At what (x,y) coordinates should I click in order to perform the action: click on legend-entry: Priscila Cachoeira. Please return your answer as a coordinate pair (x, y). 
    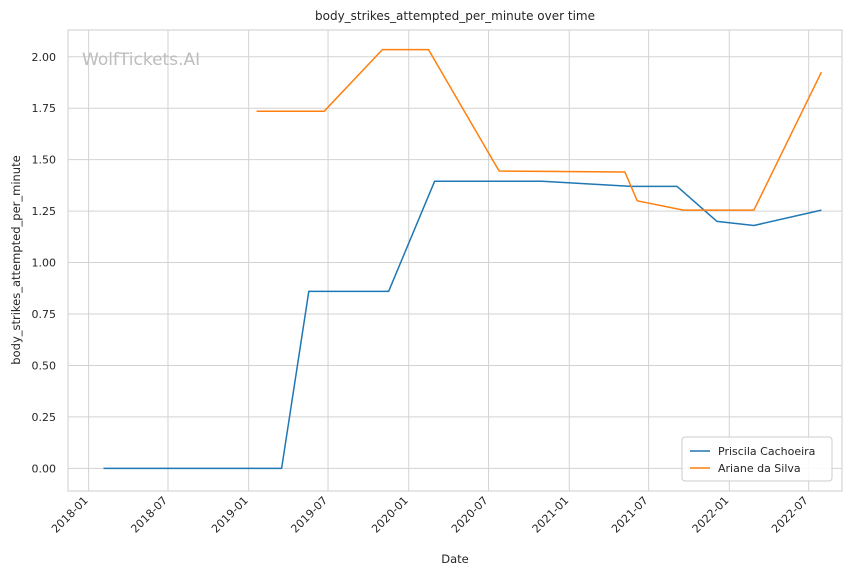
    Looking at the image, I should click on (766, 451).